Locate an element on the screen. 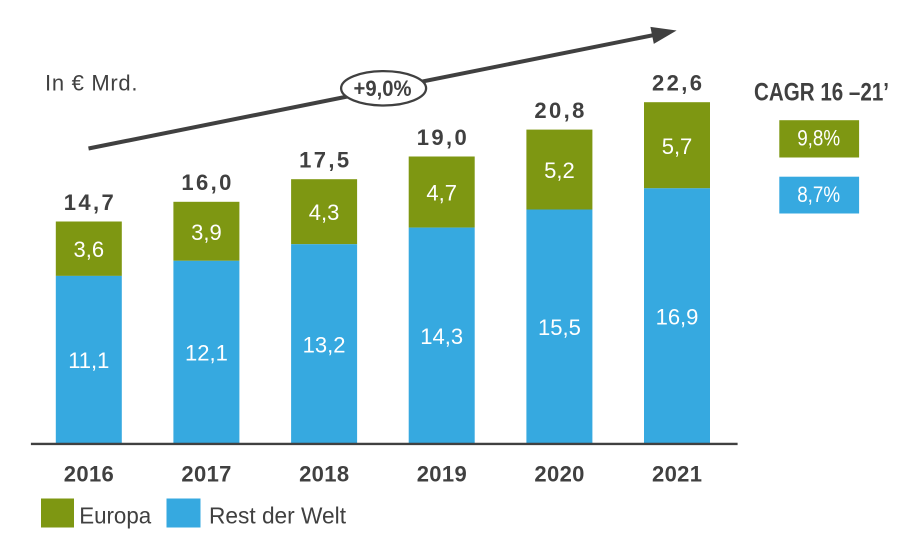 Image resolution: width=909 pixels, height=558 pixels. svg-text: Rest der Welt is located at coordinates (278, 516).